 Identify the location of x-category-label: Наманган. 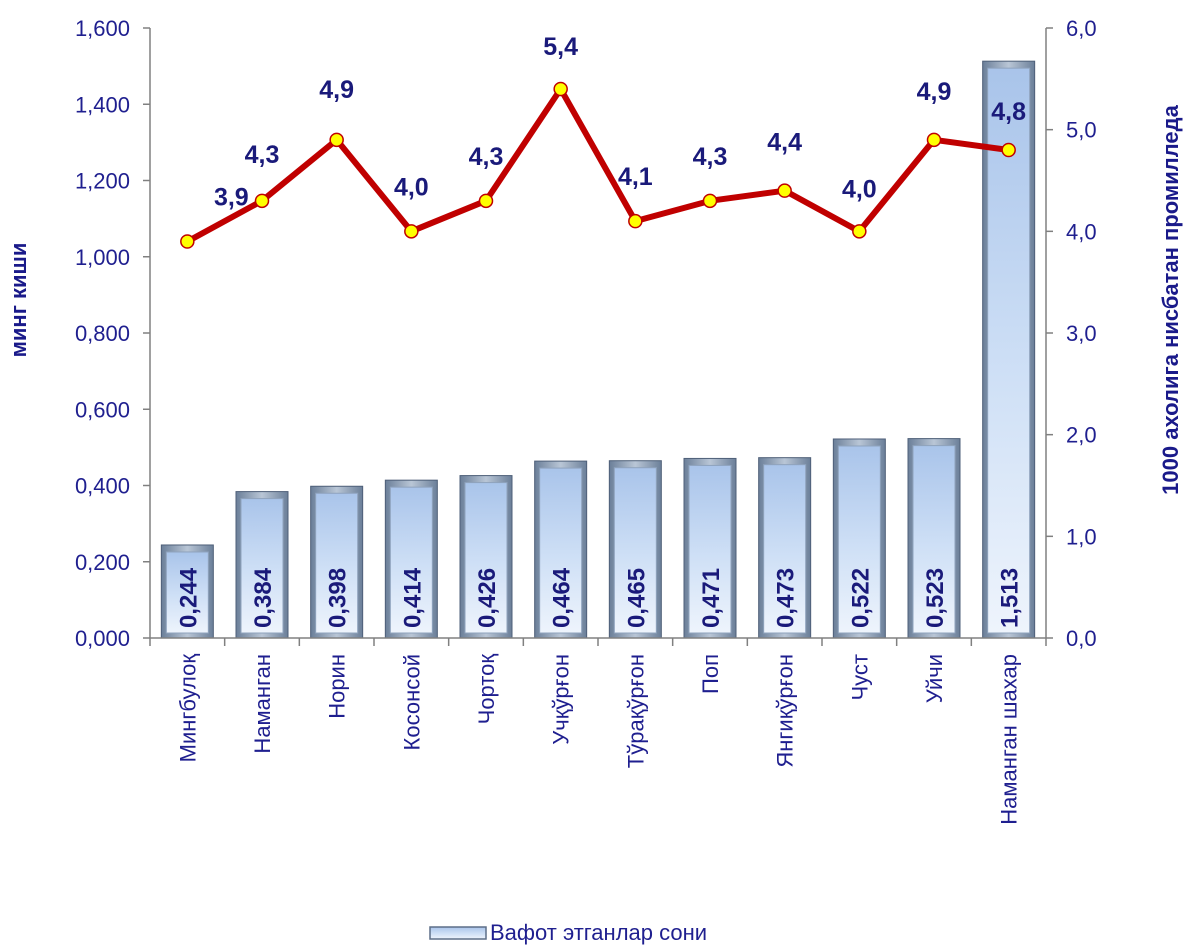
(262, 704).